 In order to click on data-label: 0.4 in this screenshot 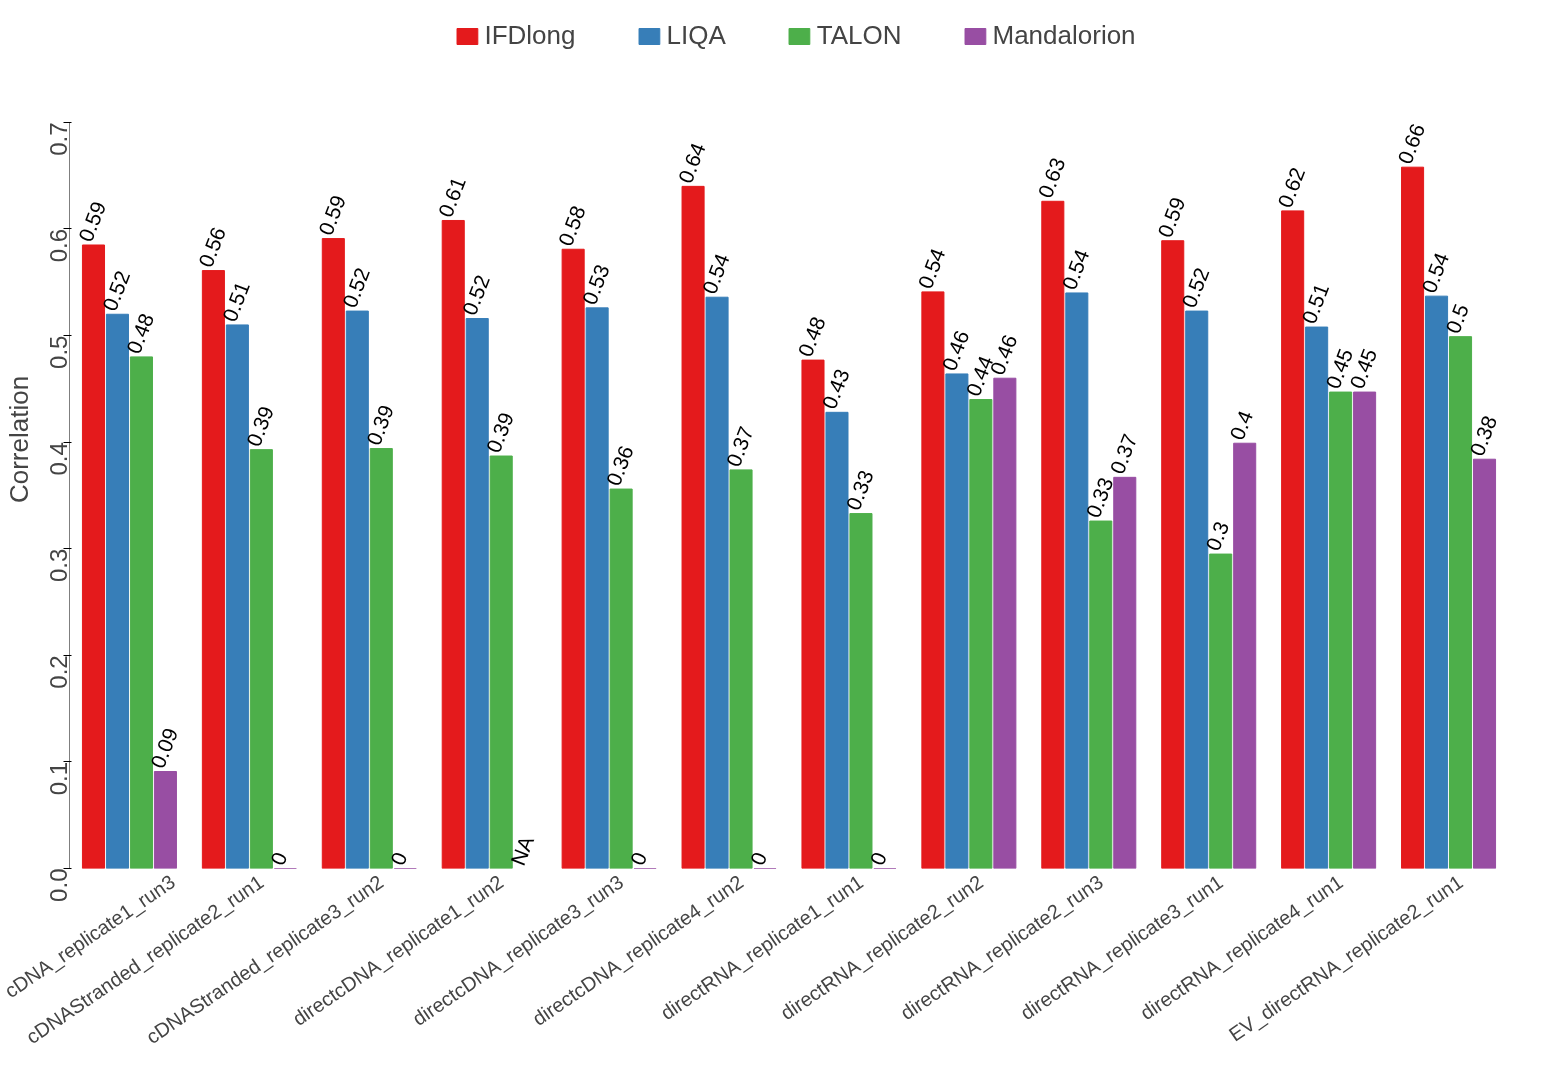, I will do `click(1241, 425)`.